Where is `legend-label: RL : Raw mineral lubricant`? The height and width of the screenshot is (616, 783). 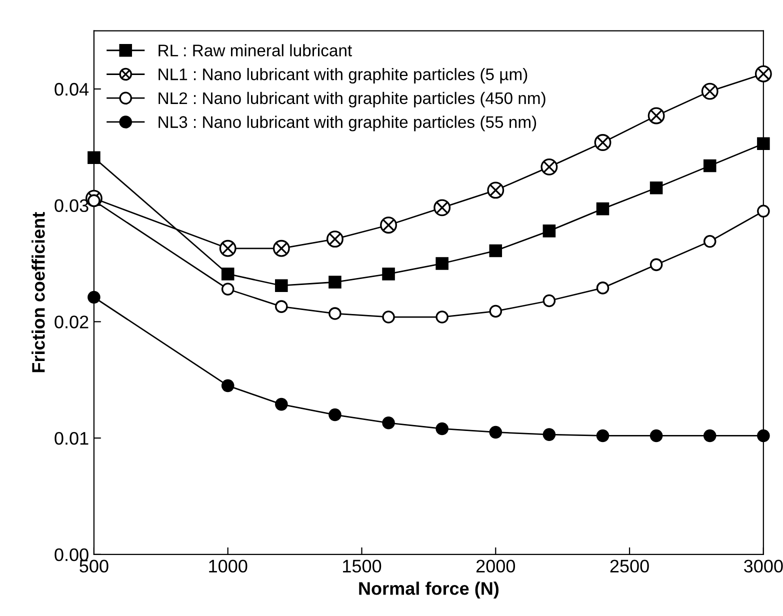 legend-label: RL : Raw mineral lubricant is located at coordinates (255, 50).